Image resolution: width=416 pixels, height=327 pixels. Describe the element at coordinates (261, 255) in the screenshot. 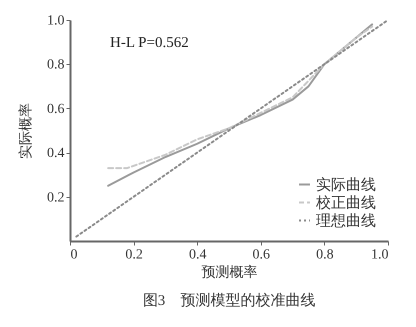

I see `x-tick-label: 0.6` at that location.